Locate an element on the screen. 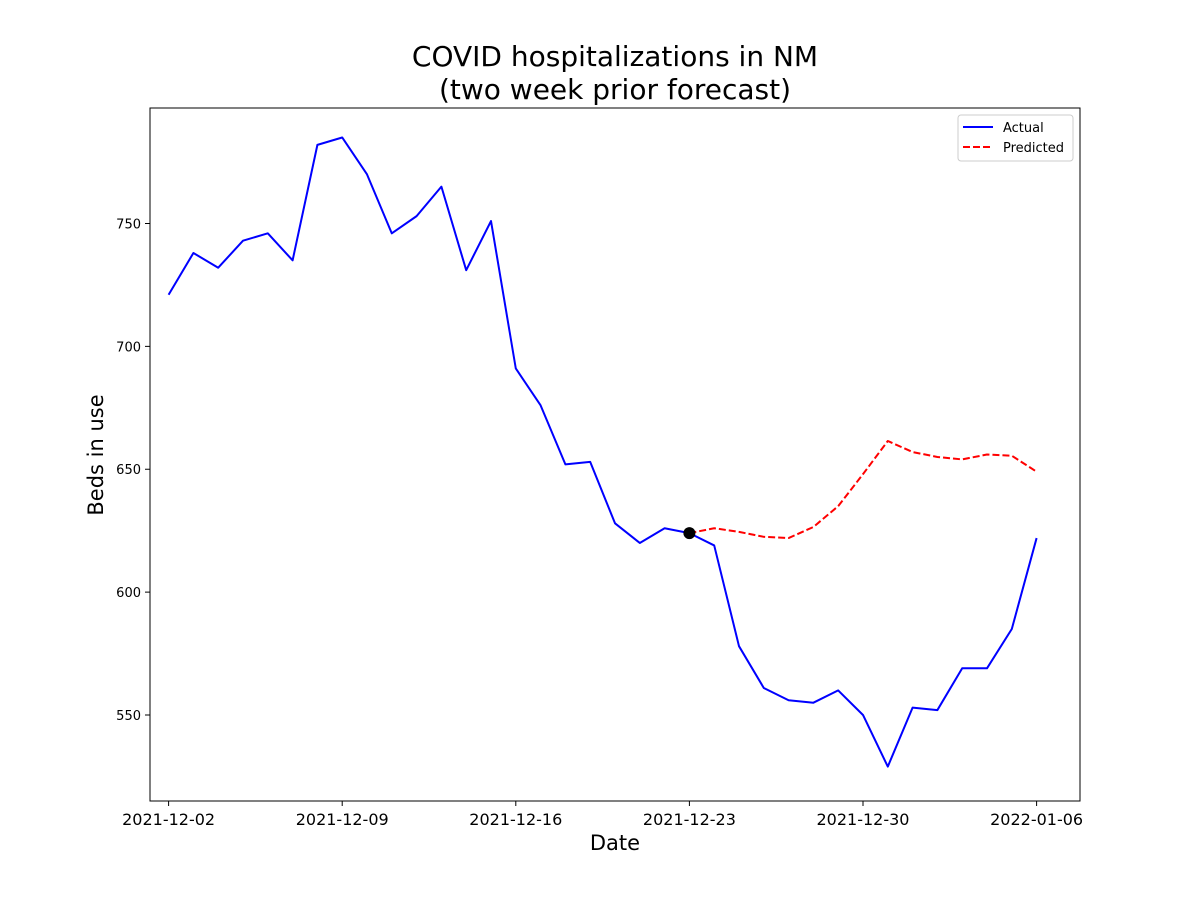  forecast-origin-point is located at coordinates (689, 533).